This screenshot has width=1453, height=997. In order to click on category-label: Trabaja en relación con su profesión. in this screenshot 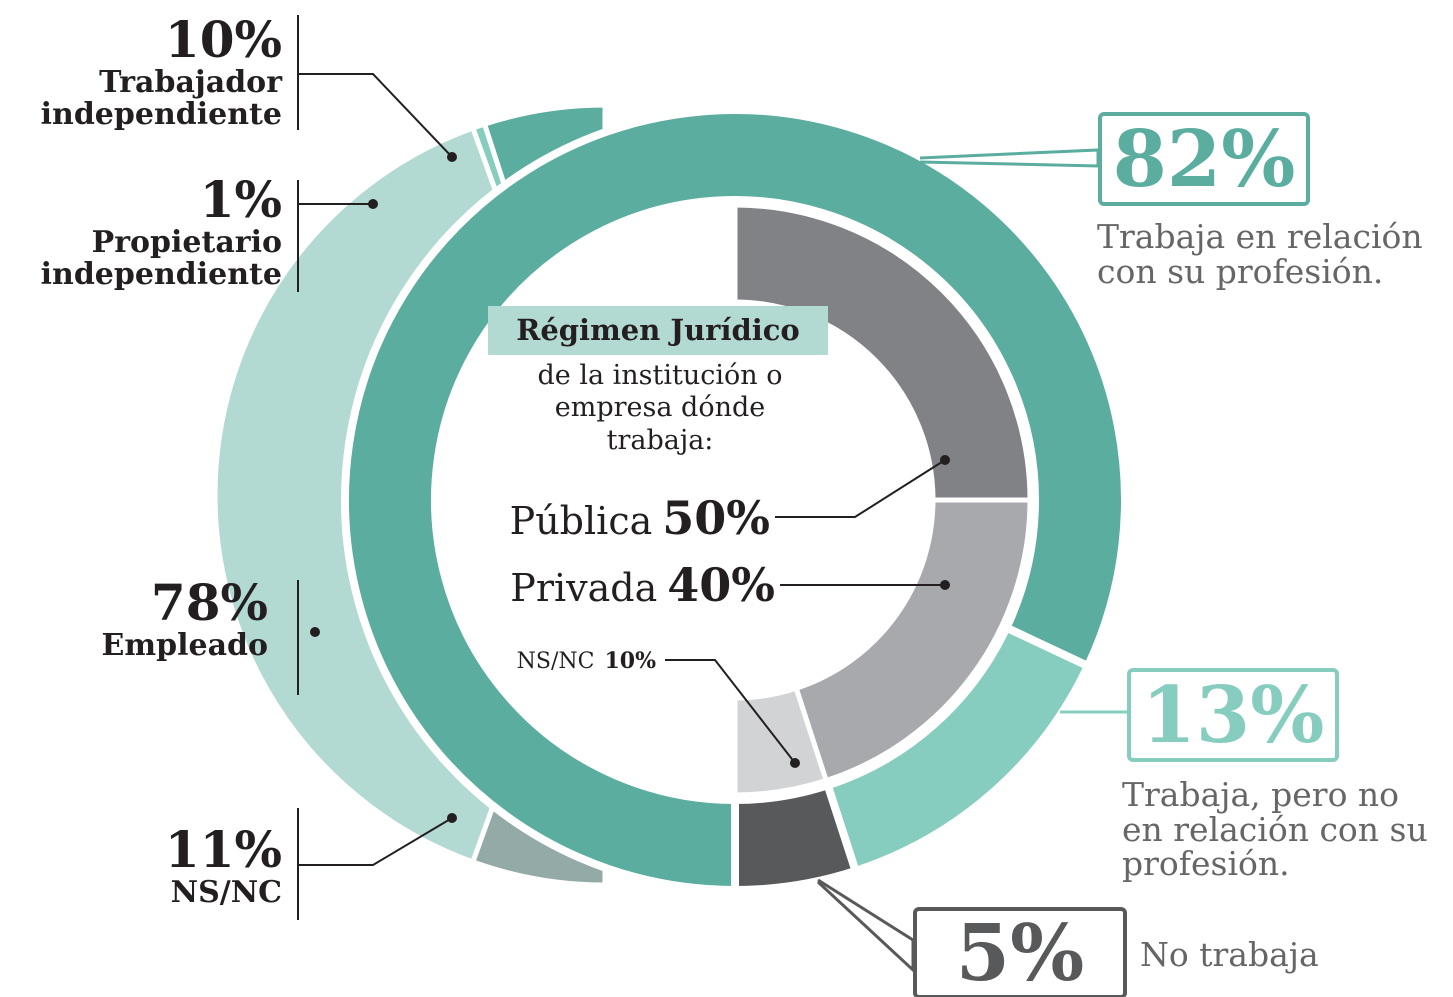, I will do `click(1260, 254)`.